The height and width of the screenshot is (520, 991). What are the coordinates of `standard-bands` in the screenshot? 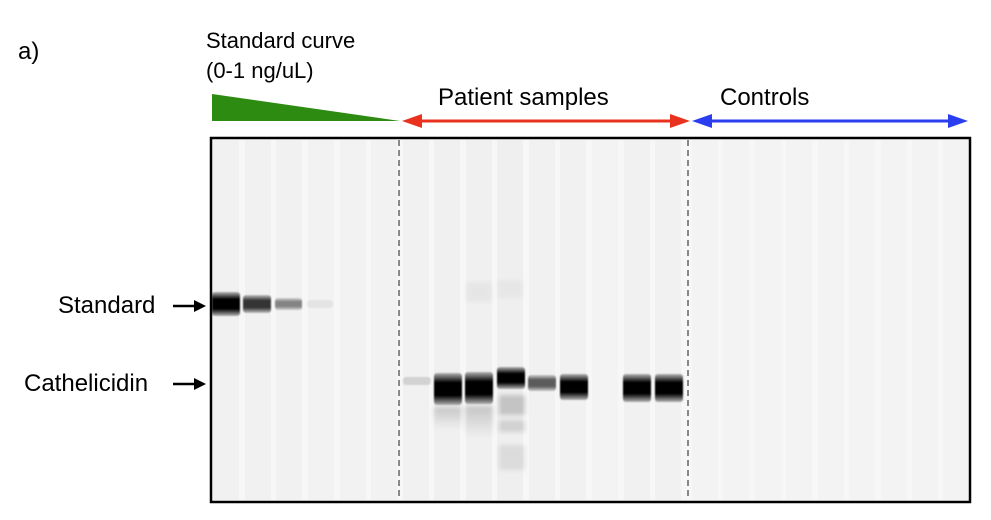 It's located at (272, 304).